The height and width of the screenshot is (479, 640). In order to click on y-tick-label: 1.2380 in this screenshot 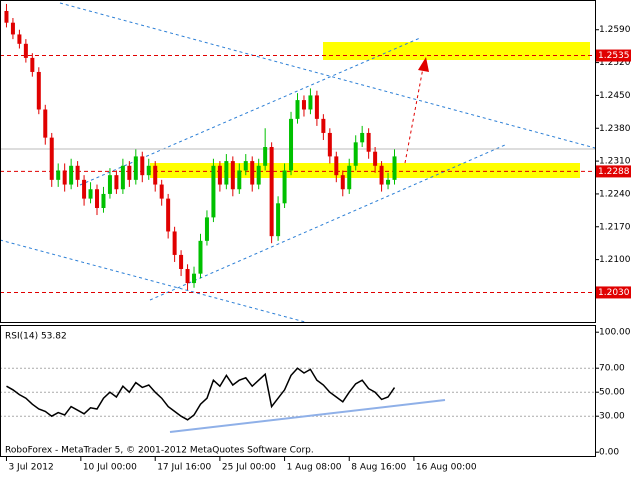, I will do `click(615, 129)`.